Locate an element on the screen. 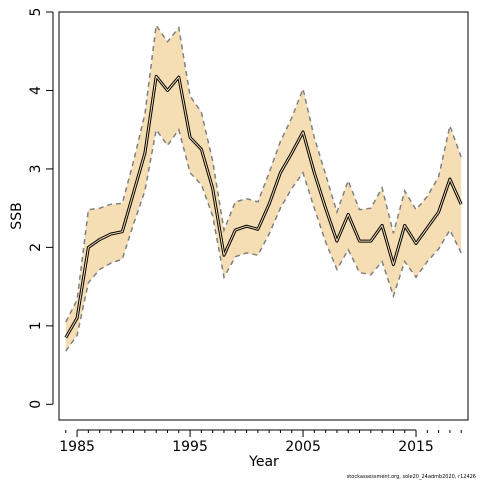 Image resolution: width=480 pixels, height=480 pixels. y-axis: 0 1 2 3 4 5 is located at coordinates (41, 208).